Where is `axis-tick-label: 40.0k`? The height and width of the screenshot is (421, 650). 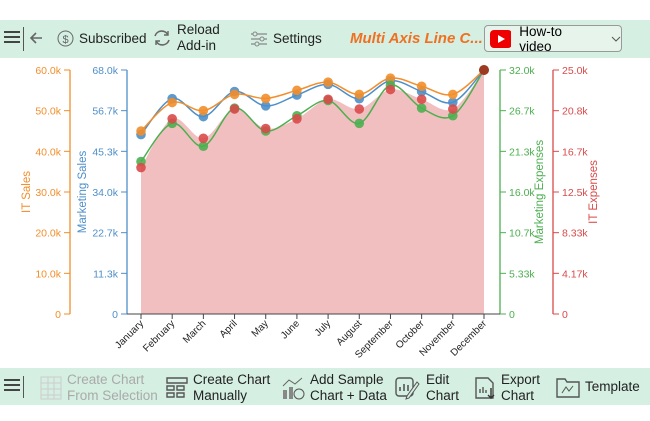 axis-tick-label: 40.0k is located at coordinates (48, 152).